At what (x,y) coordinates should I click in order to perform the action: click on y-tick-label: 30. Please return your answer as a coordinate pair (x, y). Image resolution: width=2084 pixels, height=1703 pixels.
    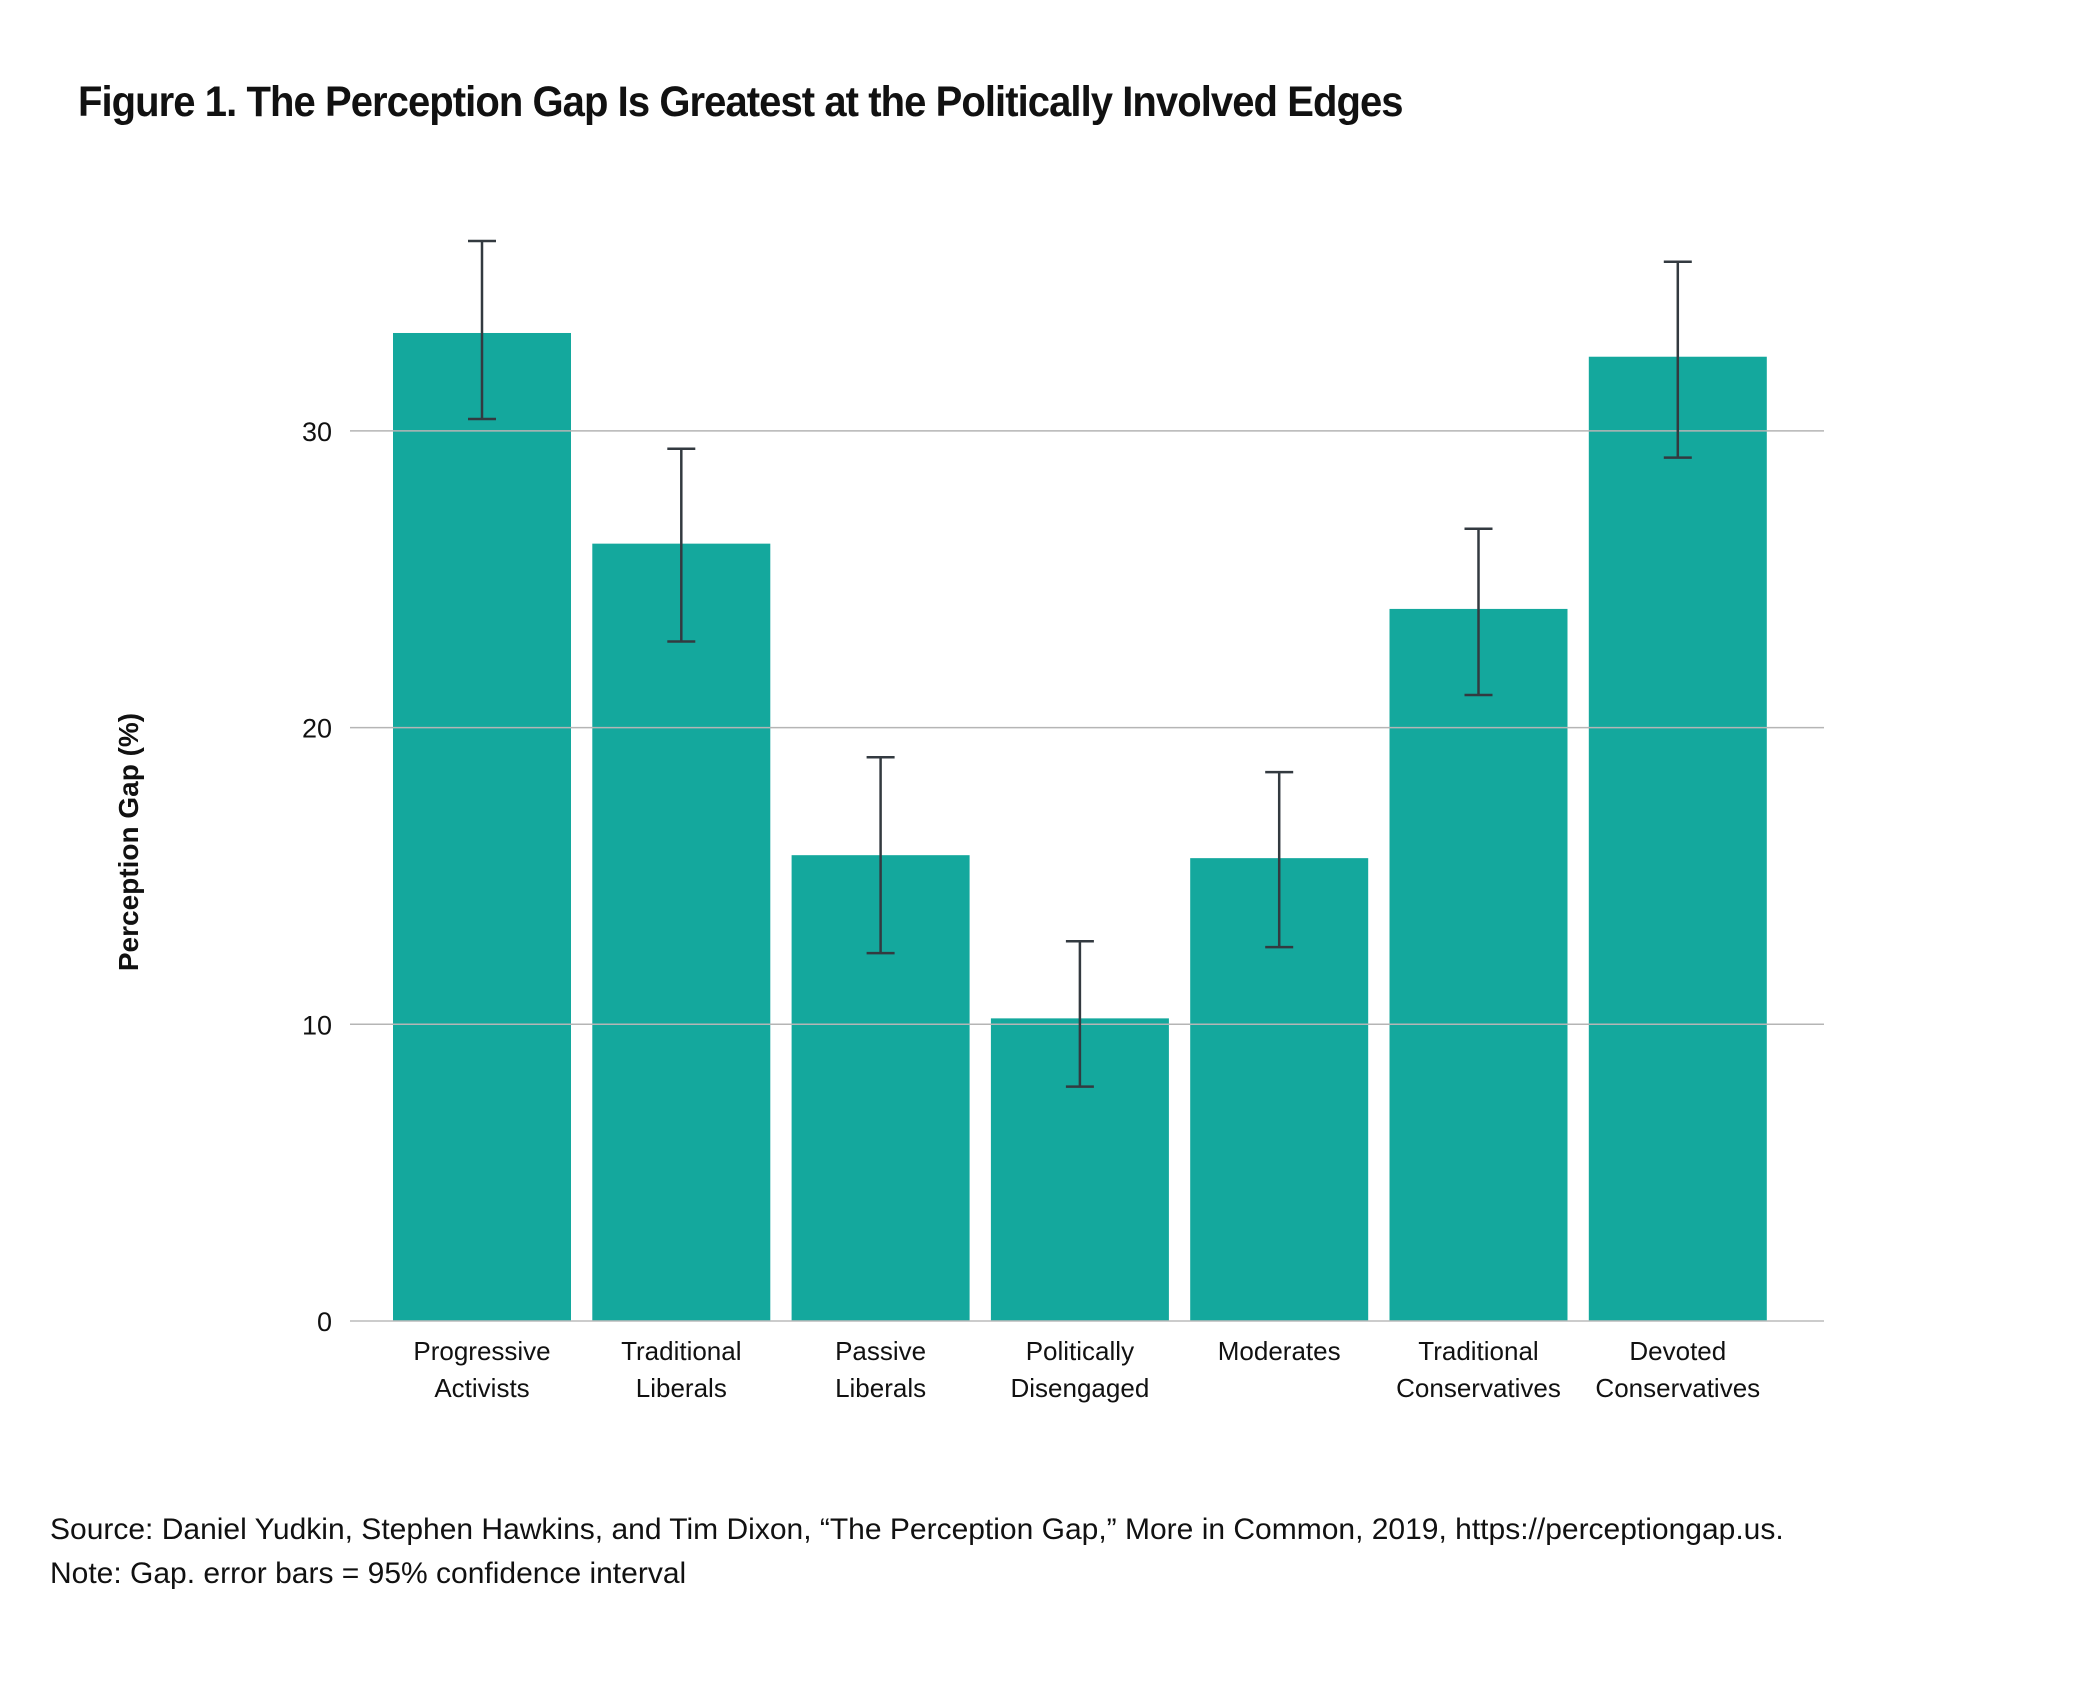
    Looking at the image, I should click on (317, 432).